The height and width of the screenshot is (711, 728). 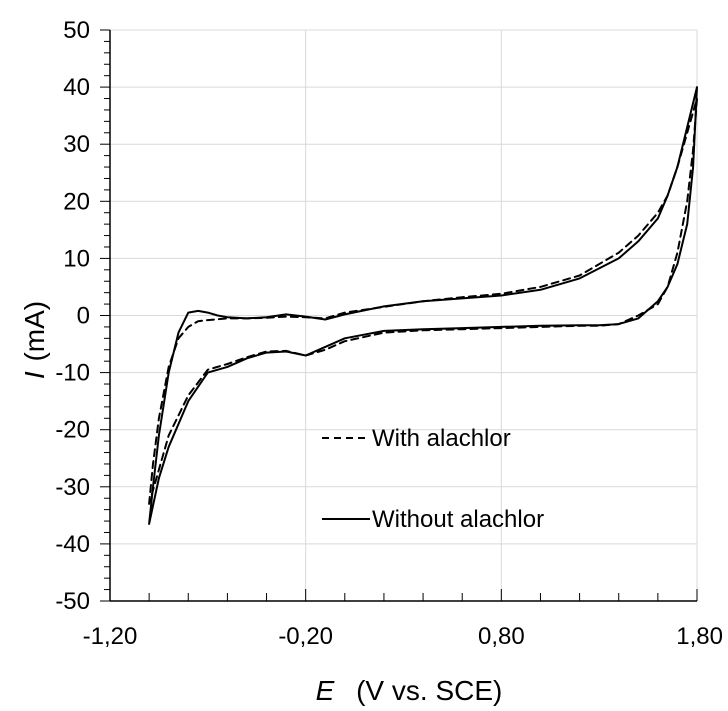 I want to click on y-tick-label: 20, so click(x=76, y=201).